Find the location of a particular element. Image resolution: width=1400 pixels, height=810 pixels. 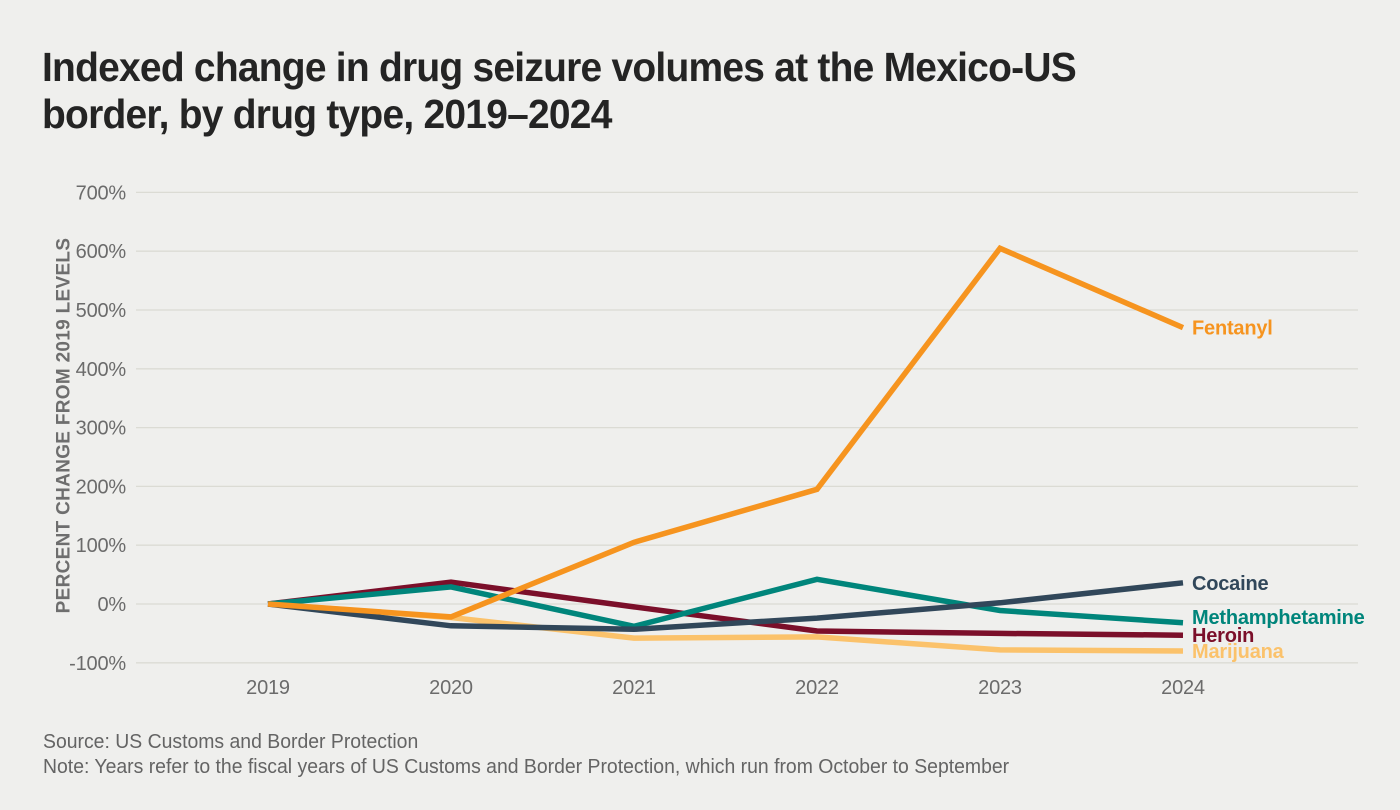

x-tick-label: 2022 is located at coordinates (817, 688).